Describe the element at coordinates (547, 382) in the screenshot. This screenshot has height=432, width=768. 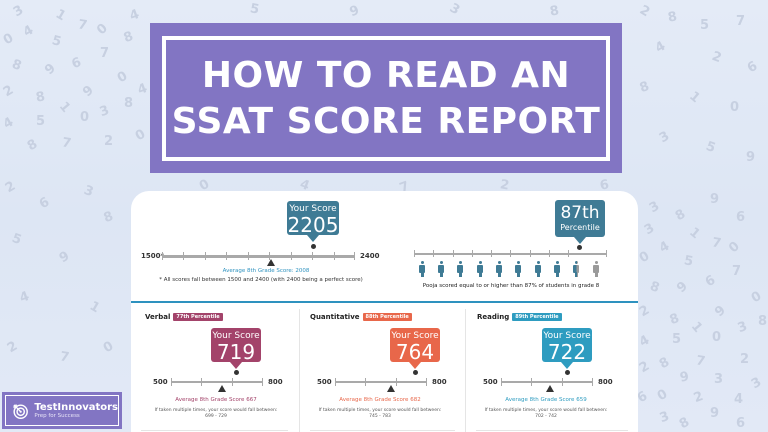
I see `reading-score-scale` at that location.